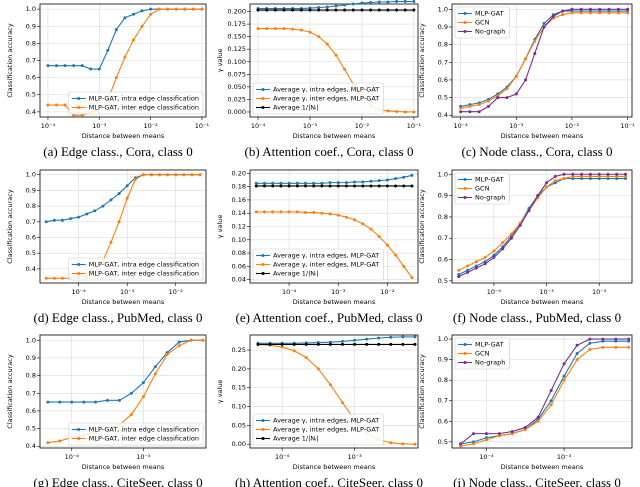 This screenshot has height=487, width=640. What do you see at coordinates (443, 260) in the screenshot?
I see `y-tick-label: 0.6` at bounding box center [443, 260].